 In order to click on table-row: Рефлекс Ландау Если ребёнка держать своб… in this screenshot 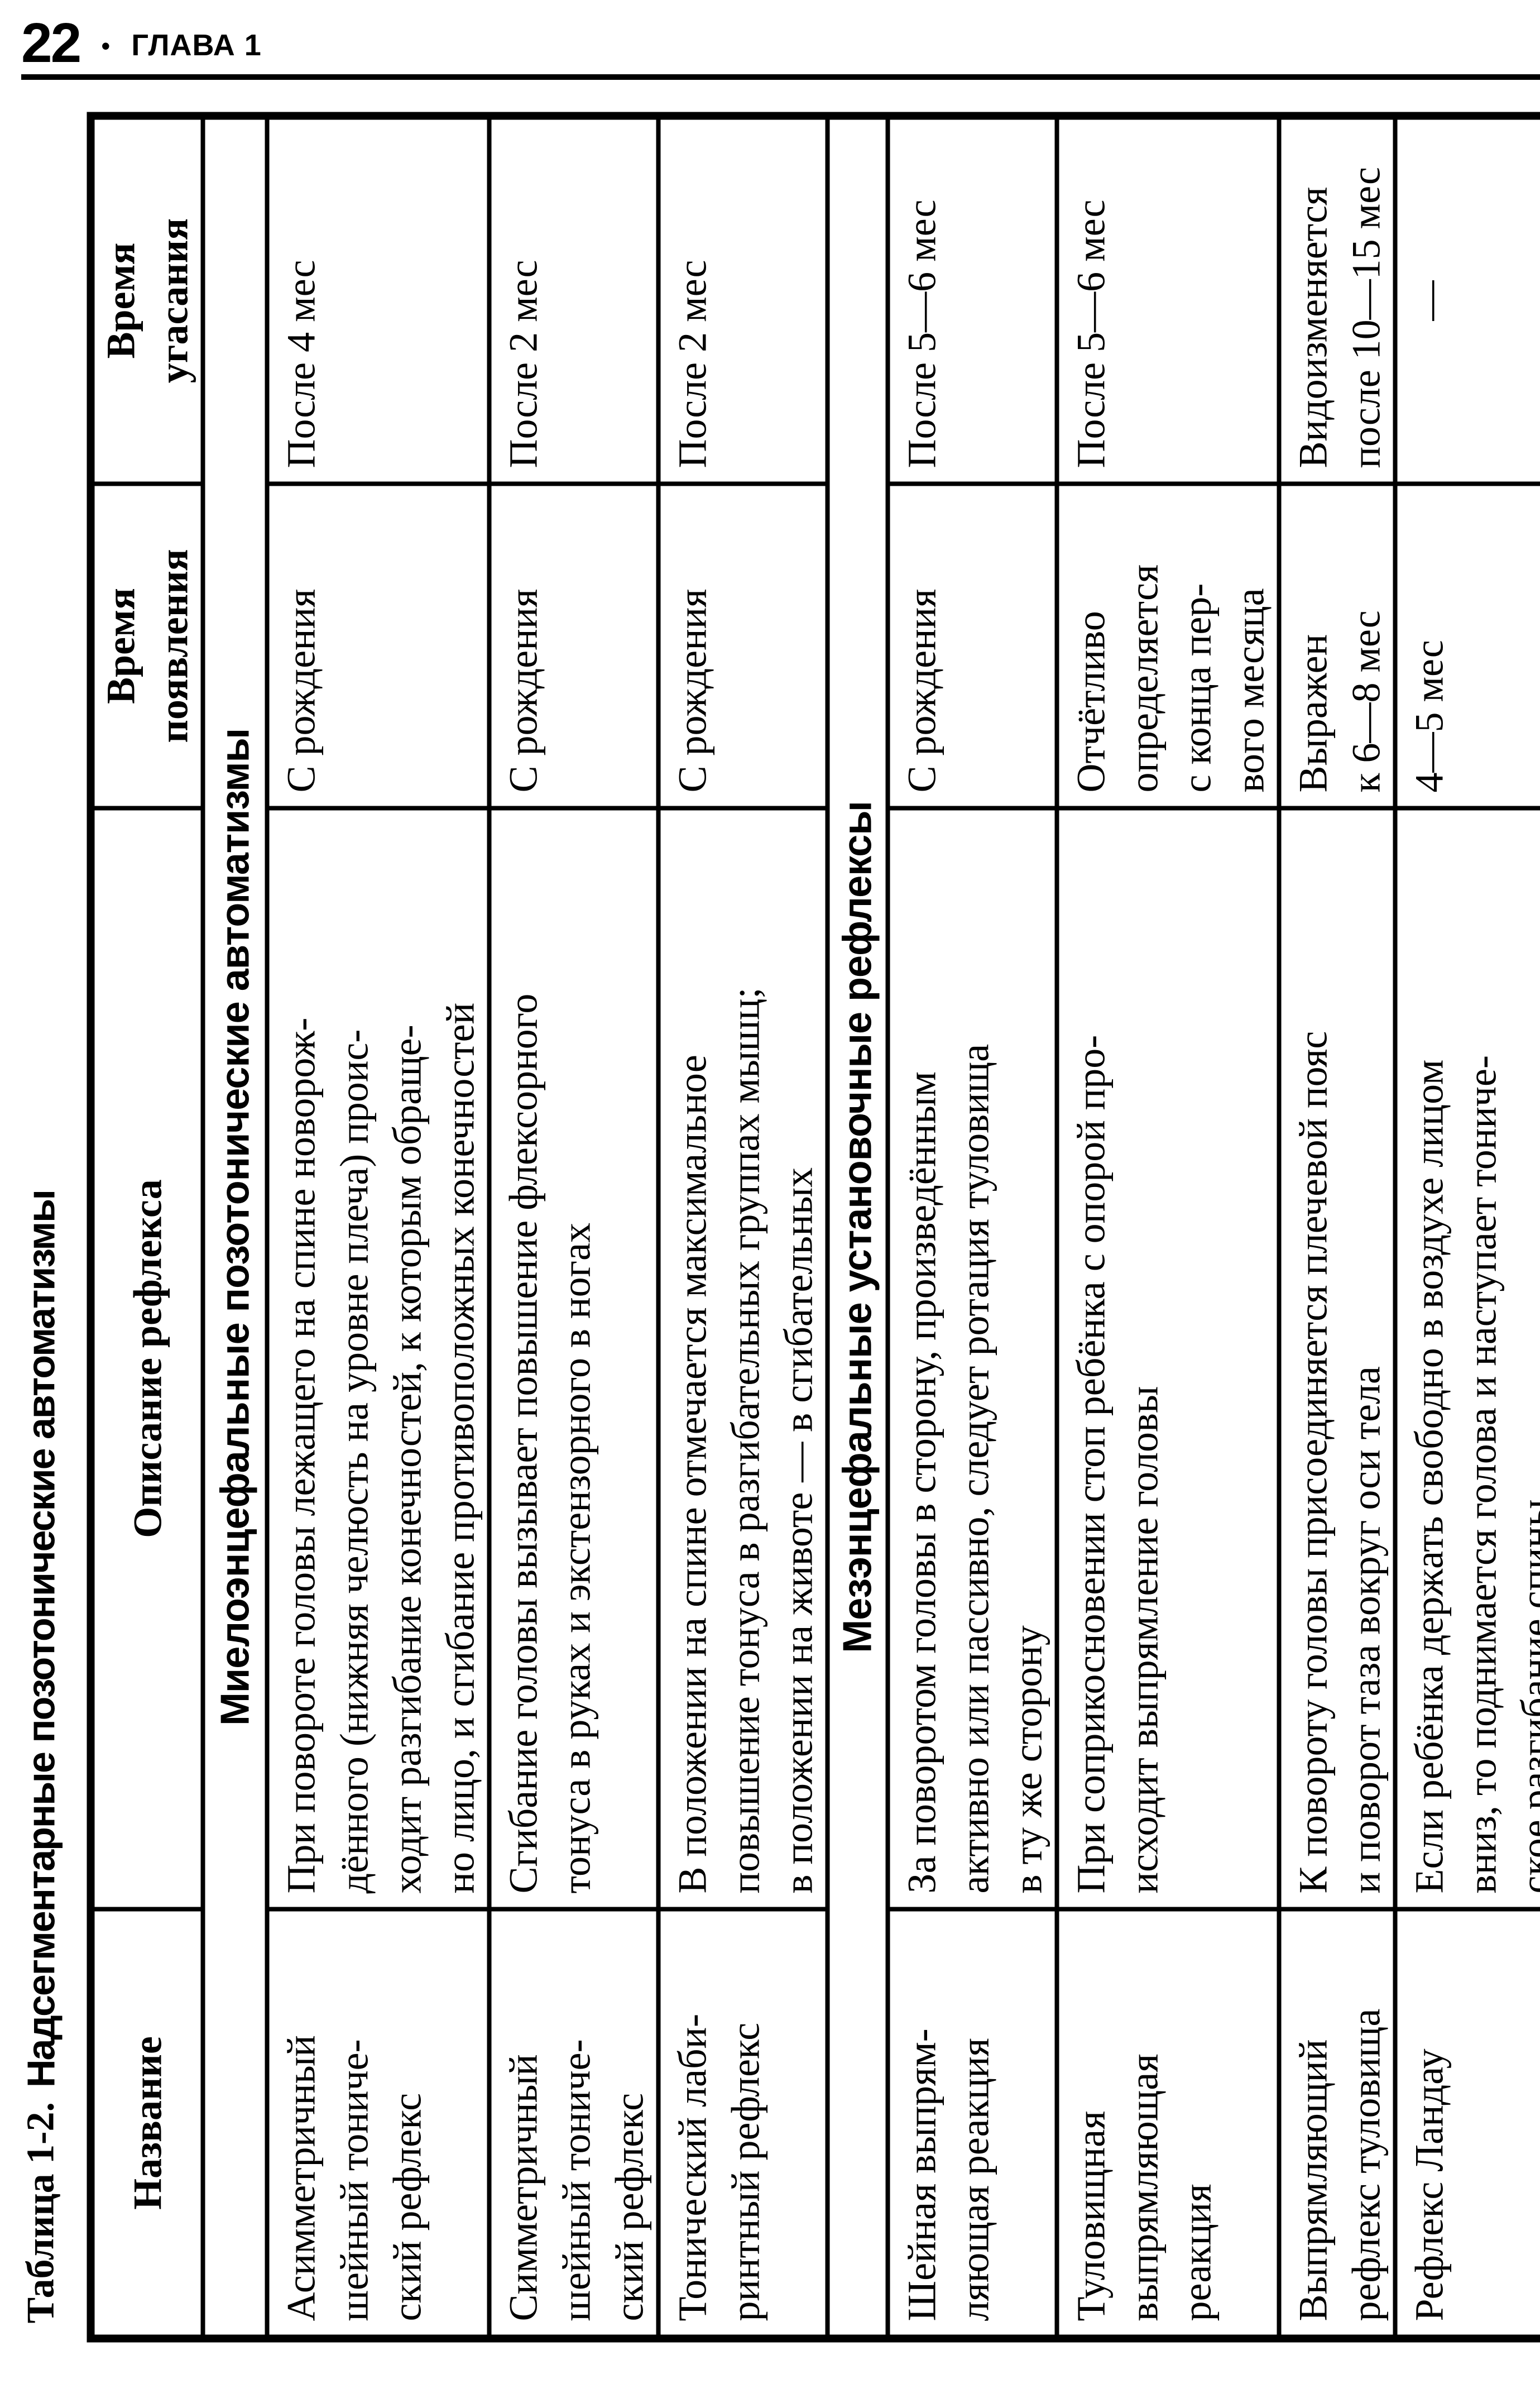, I will do `click(1467, 1228)`.